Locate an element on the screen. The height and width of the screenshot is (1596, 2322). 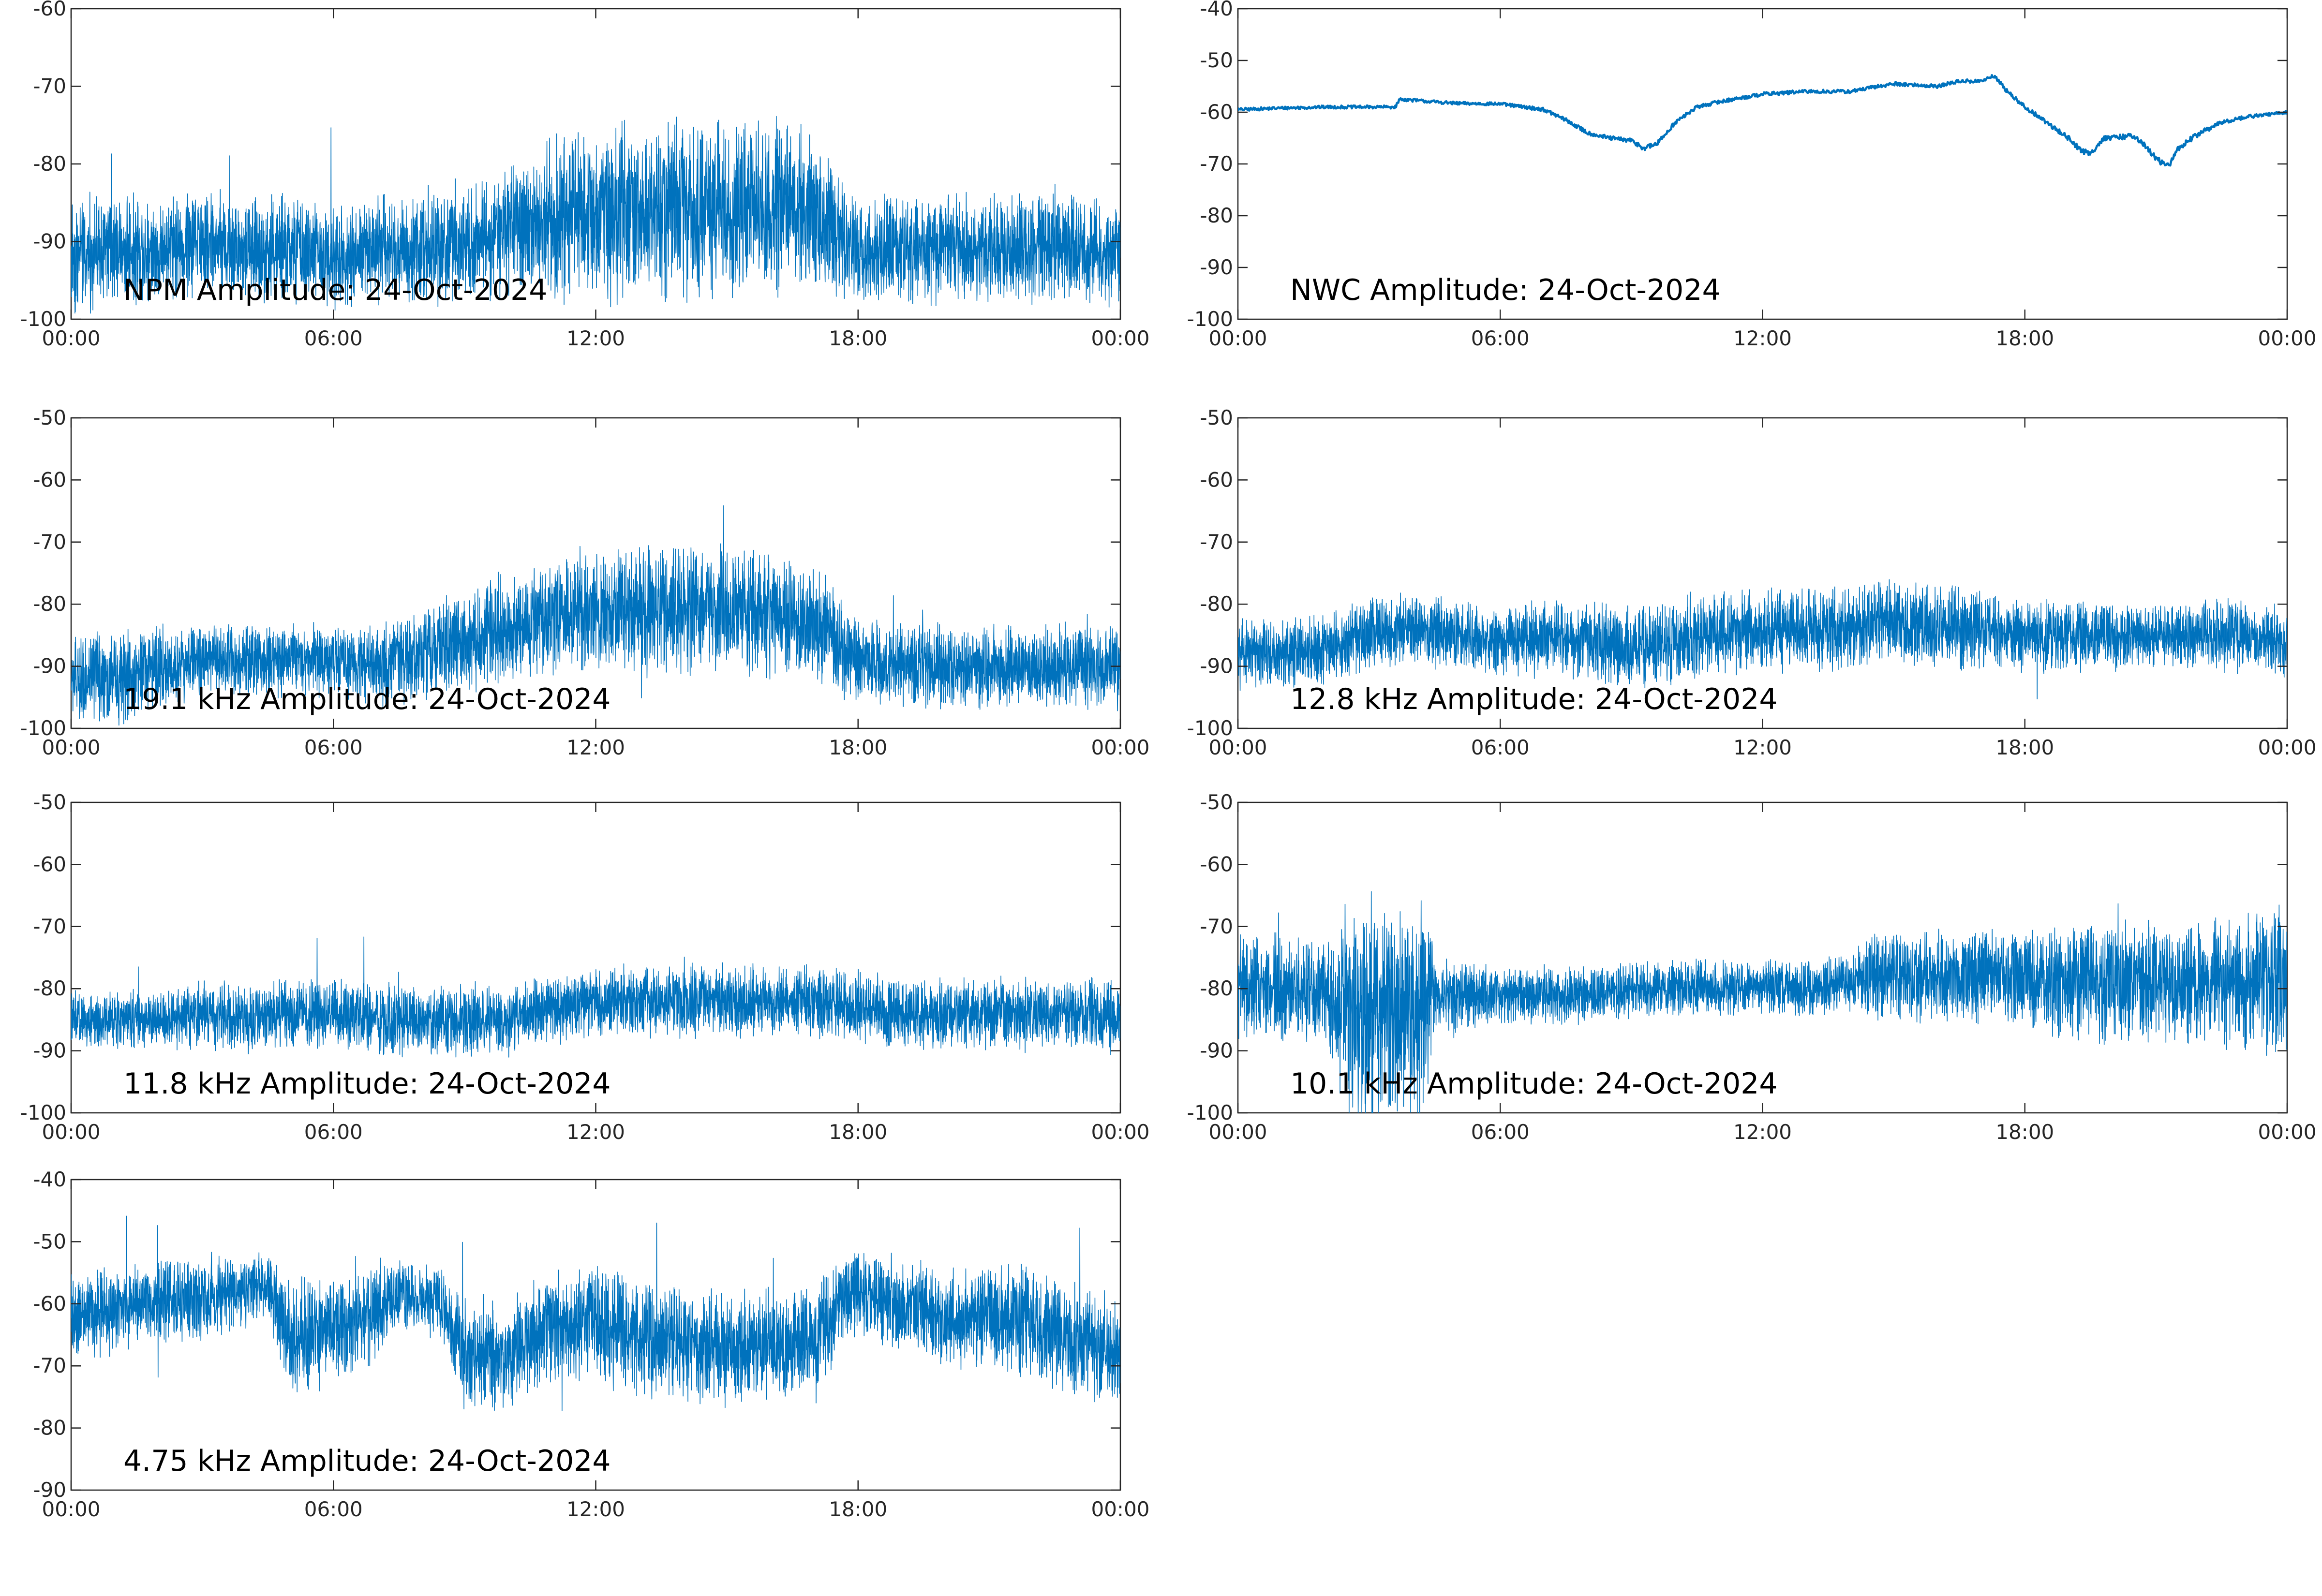
panel-title: 12.8 kHz Amplitude: 24-Oct-2024 is located at coordinates (1534, 699).